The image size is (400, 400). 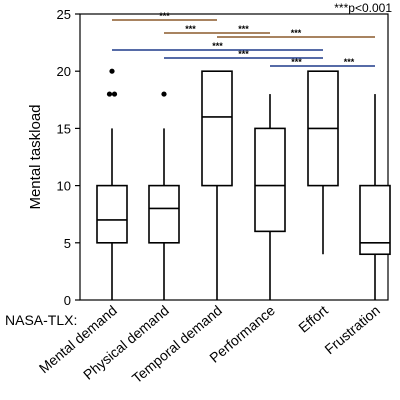 What do you see at coordinates (243, 39) in the screenshot?
I see `significance-brackets: *** *** *** *** *** *** *** ***` at bounding box center [243, 39].